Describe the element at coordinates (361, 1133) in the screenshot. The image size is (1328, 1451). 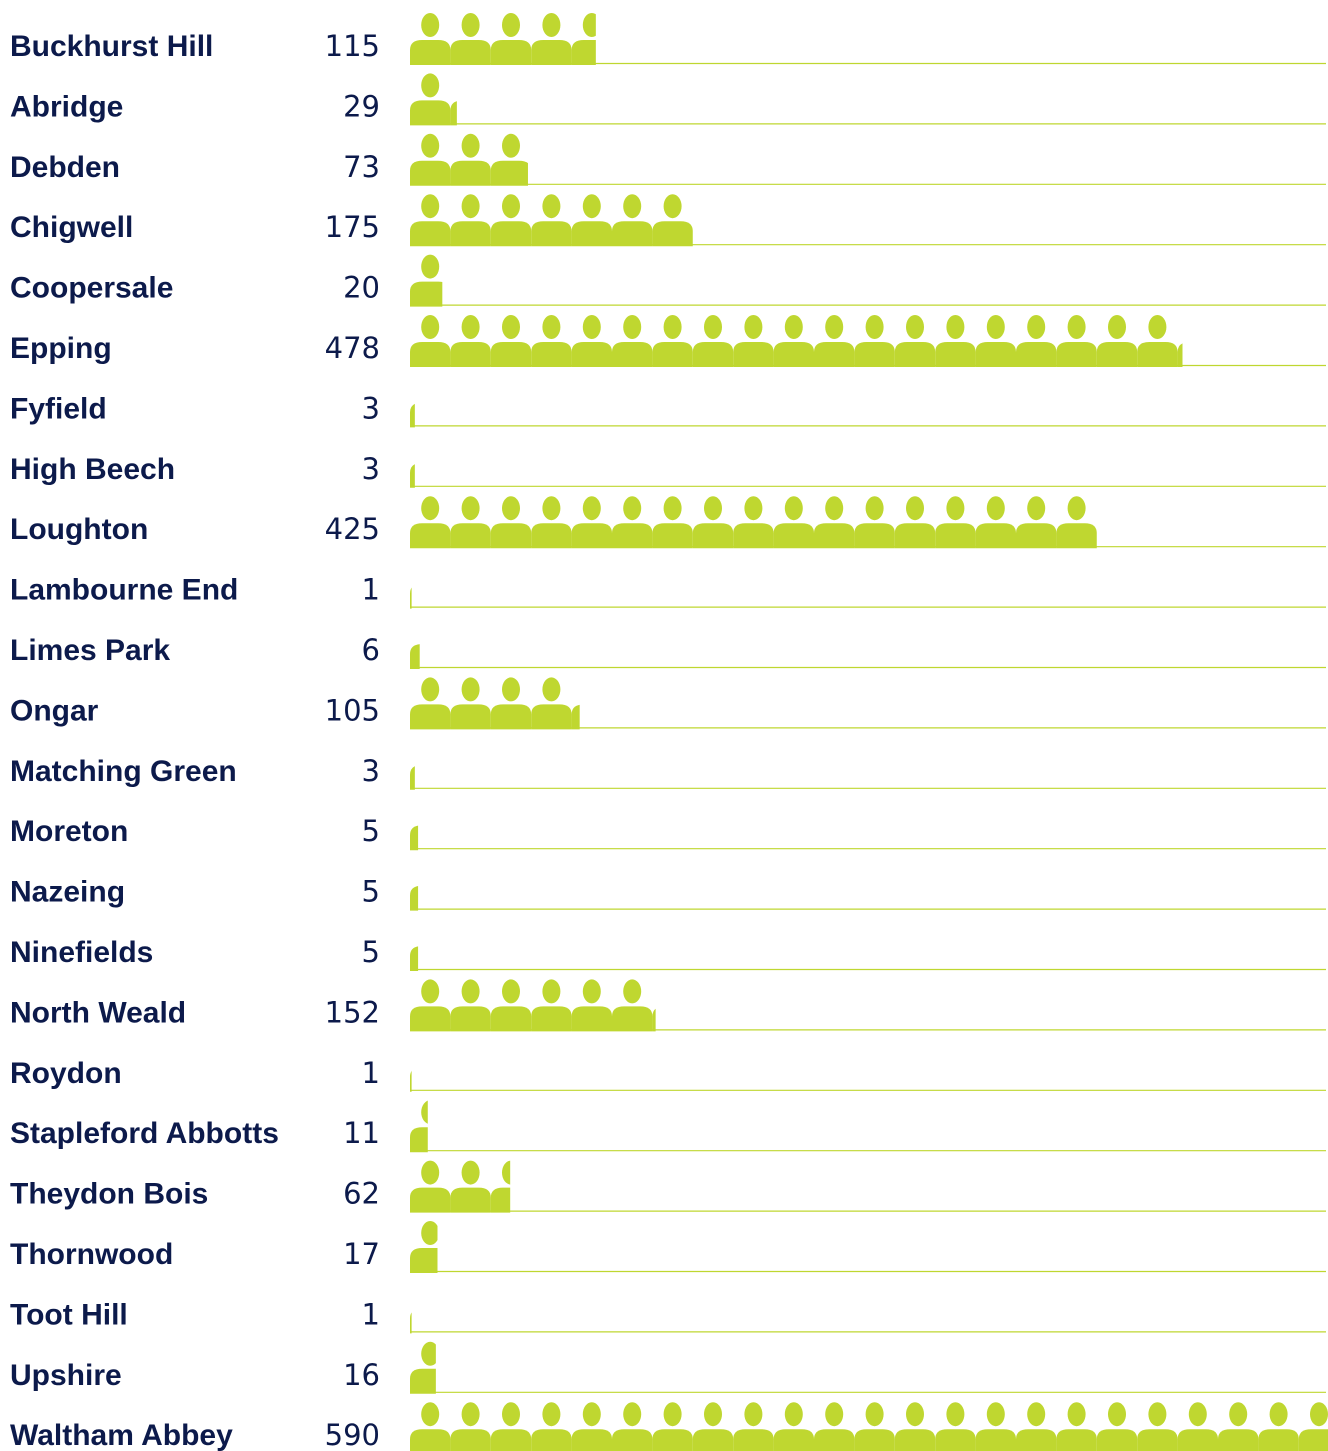
I see `value-label: 11` at that location.